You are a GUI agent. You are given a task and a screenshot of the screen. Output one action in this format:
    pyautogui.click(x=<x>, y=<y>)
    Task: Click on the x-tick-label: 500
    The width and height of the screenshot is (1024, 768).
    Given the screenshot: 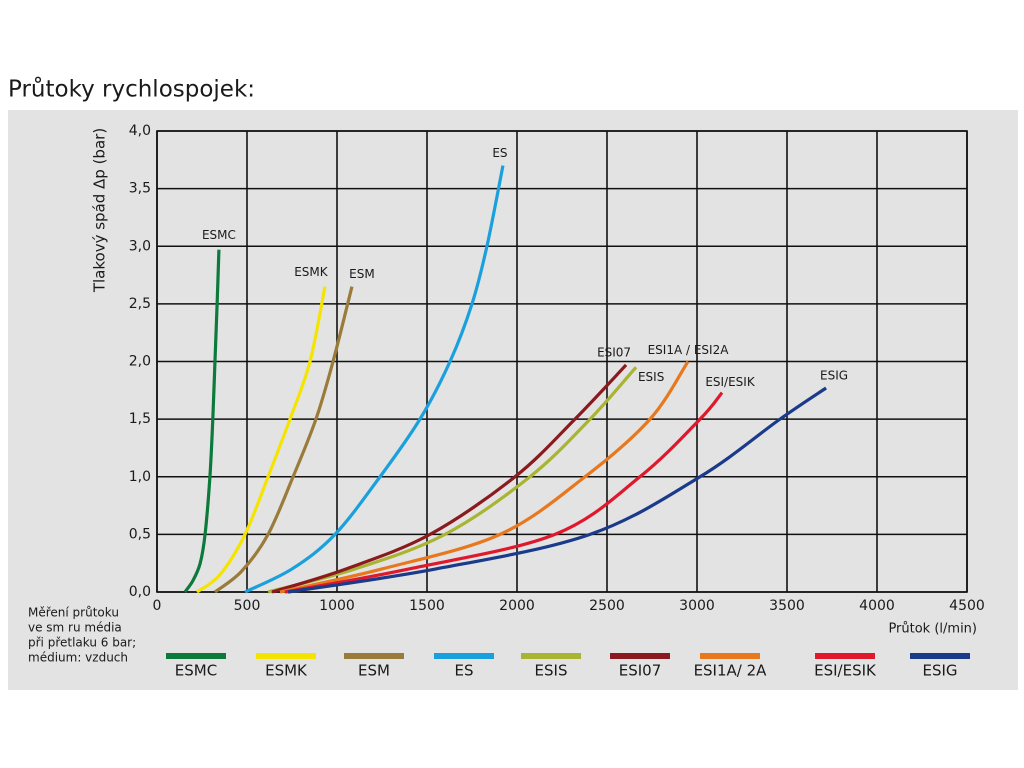 What is the action you would take?
    pyautogui.click(x=247, y=606)
    